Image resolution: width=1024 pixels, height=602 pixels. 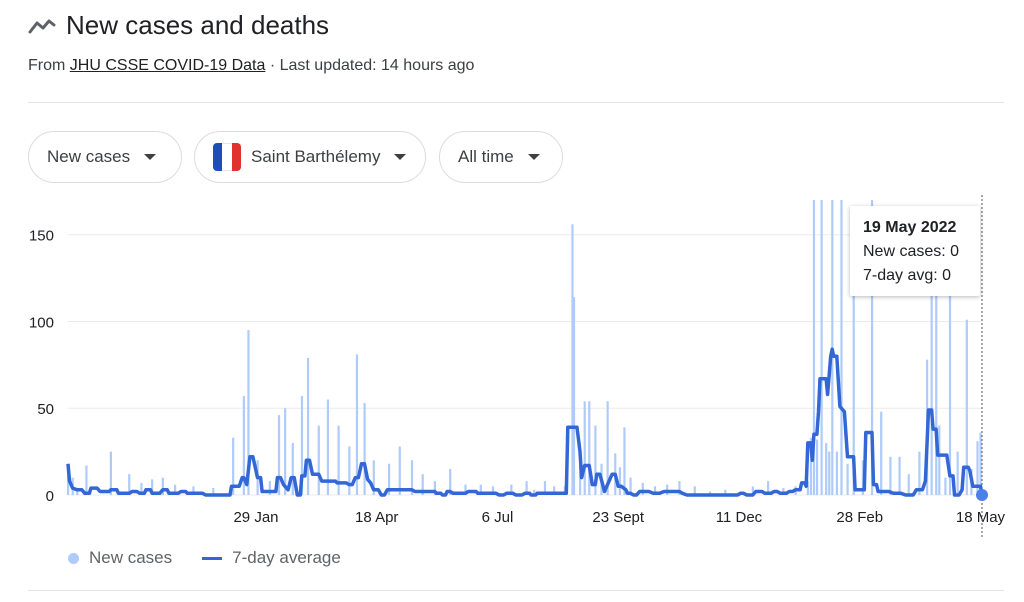 What do you see at coordinates (516, 590) in the screenshot?
I see `bottom-divider` at bounding box center [516, 590].